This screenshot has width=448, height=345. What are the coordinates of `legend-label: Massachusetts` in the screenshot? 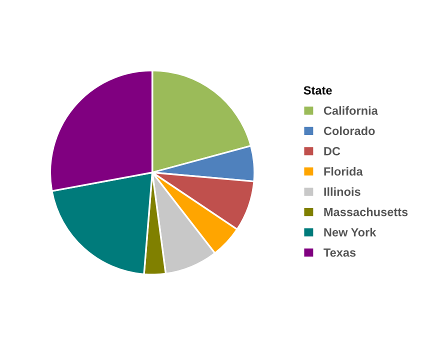 It's located at (366, 212).